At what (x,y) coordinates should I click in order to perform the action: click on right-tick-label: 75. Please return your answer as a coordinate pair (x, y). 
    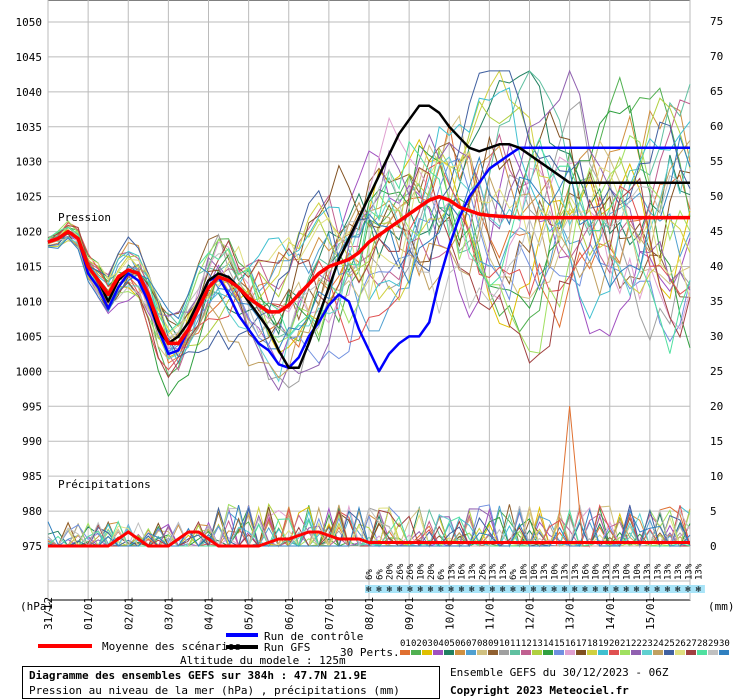
    Looking at the image, I should click on (716, 21).